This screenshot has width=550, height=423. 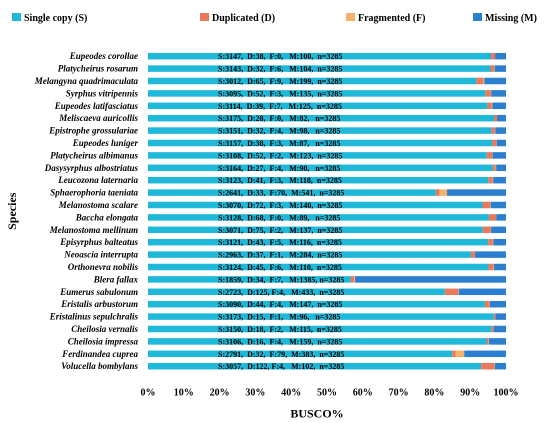 What do you see at coordinates (93, 230) in the screenshot?
I see `species-label: Melanostoma mellinum` at bounding box center [93, 230].